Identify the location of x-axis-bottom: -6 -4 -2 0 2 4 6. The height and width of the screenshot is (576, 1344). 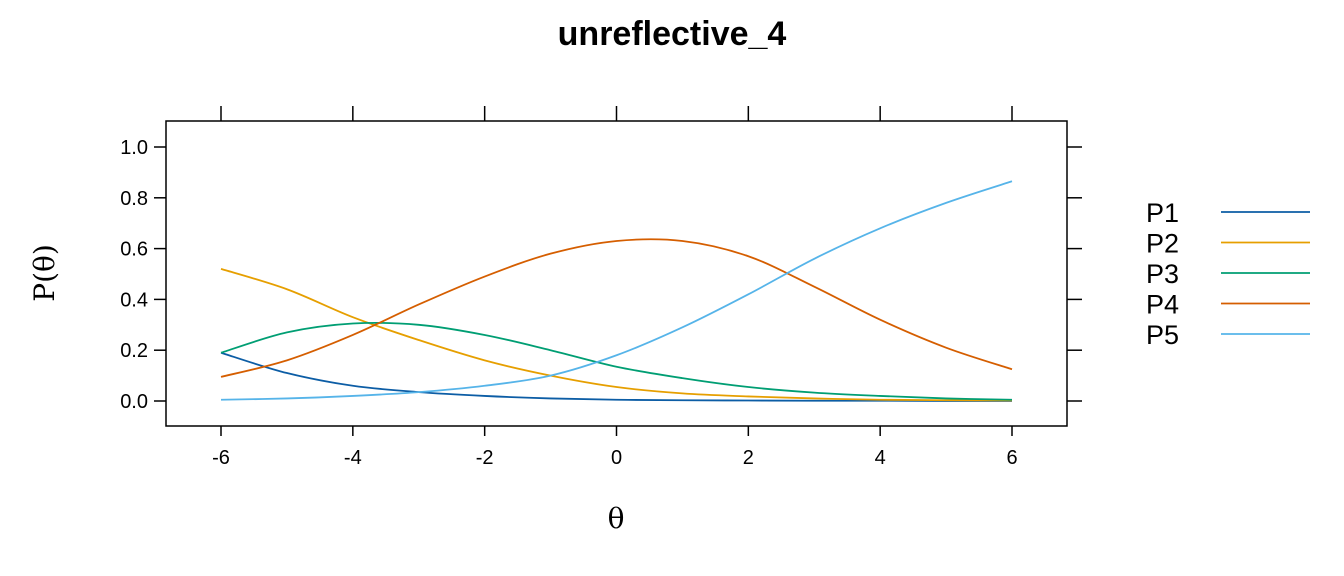
(615, 447).